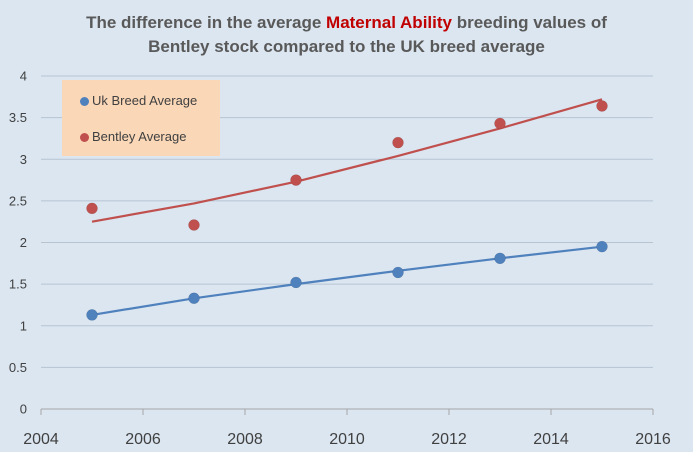 This screenshot has width=693, height=452. Describe the element at coordinates (653, 439) in the screenshot. I see `x-tick-label-6: 2016` at that location.